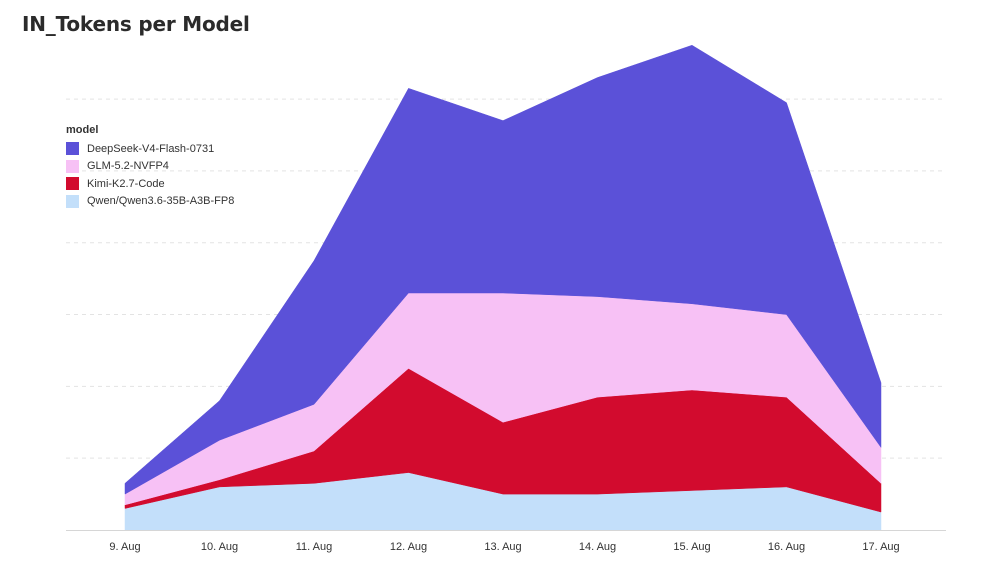 The height and width of the screenshot is (561, 999). What do you see at coordinates (880, 547) in the screenshot?
I see `x-tick-label: 17. Aug` at bounding box center [880, 547].